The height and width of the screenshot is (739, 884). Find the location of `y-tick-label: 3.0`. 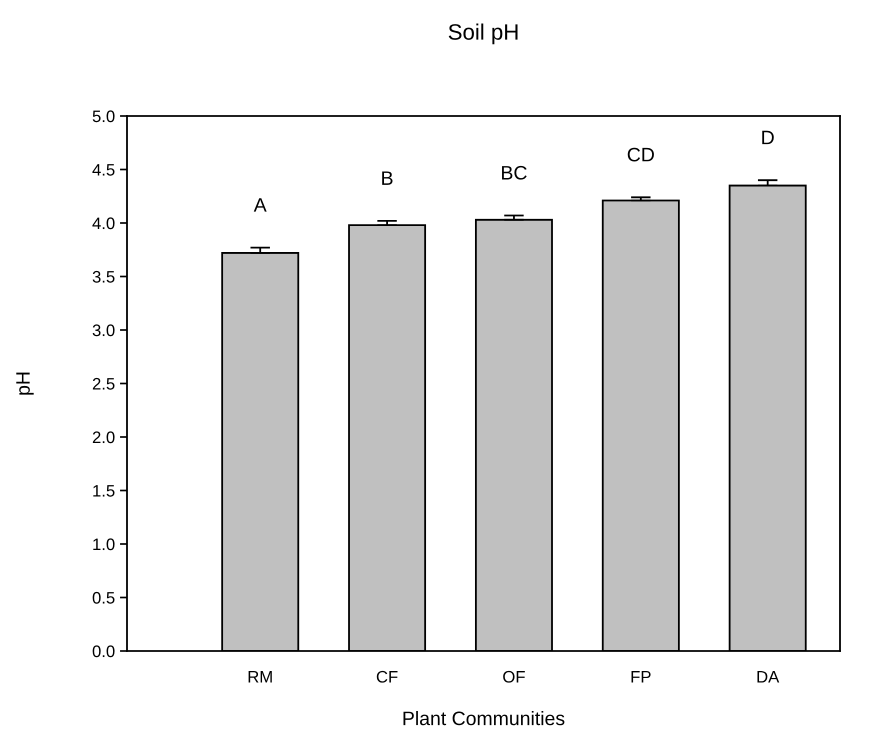

y-tick-label: 3.0 is located at coordinates (103, 330).